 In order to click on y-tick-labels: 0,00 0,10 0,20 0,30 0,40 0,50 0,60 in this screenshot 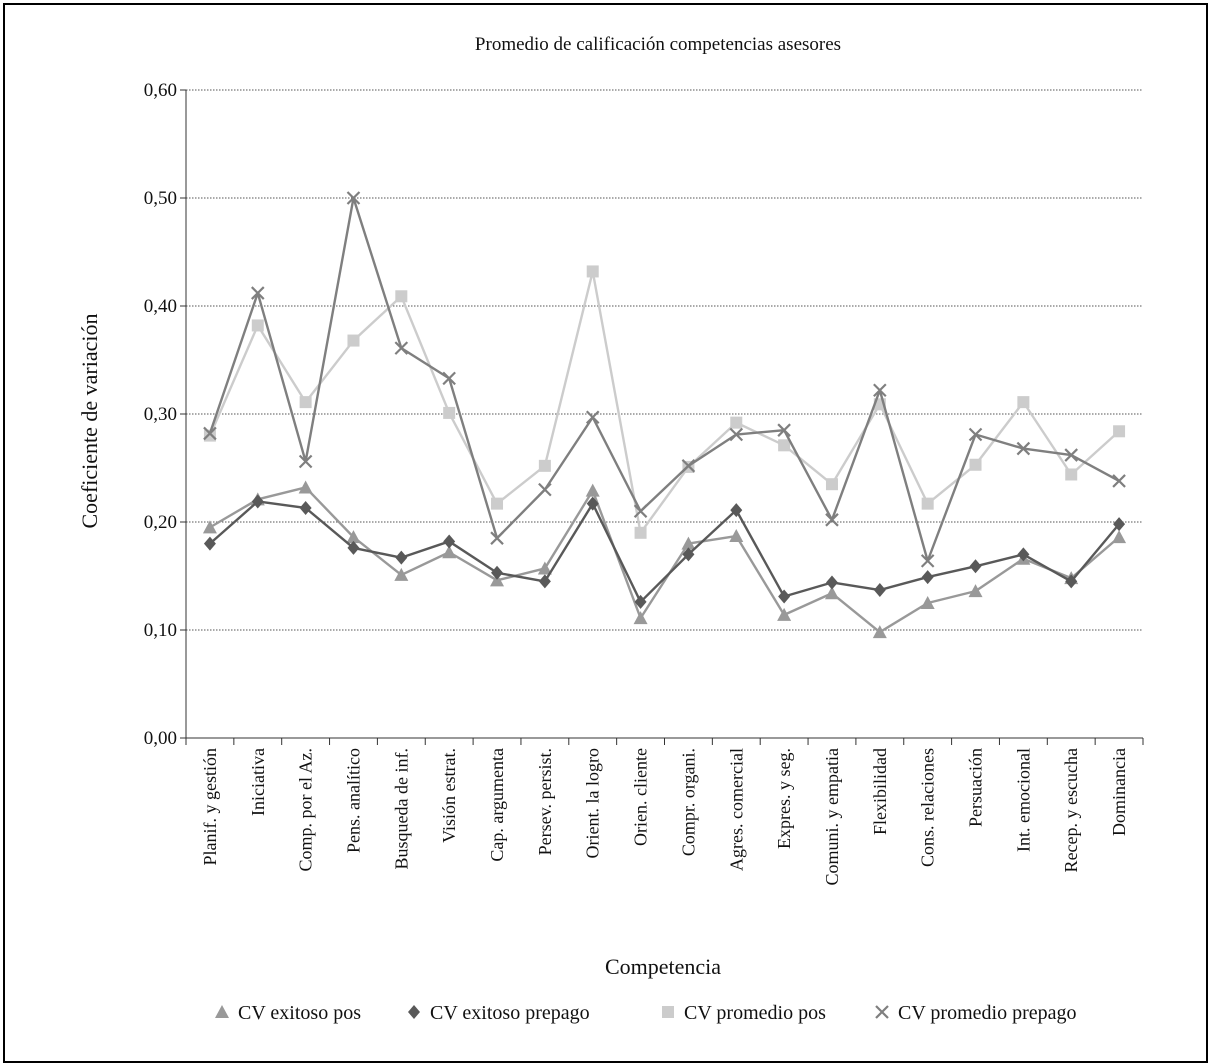, I will do `click(160, 414)`.